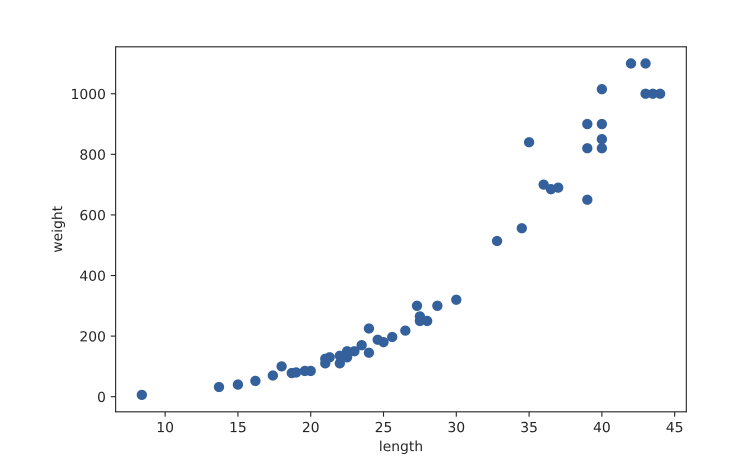 The width and height of the screenshot is (746, 468). Describe the element at coordinates (602, 427) in the screenshot. I see `x-tick-label: 40` at that location.